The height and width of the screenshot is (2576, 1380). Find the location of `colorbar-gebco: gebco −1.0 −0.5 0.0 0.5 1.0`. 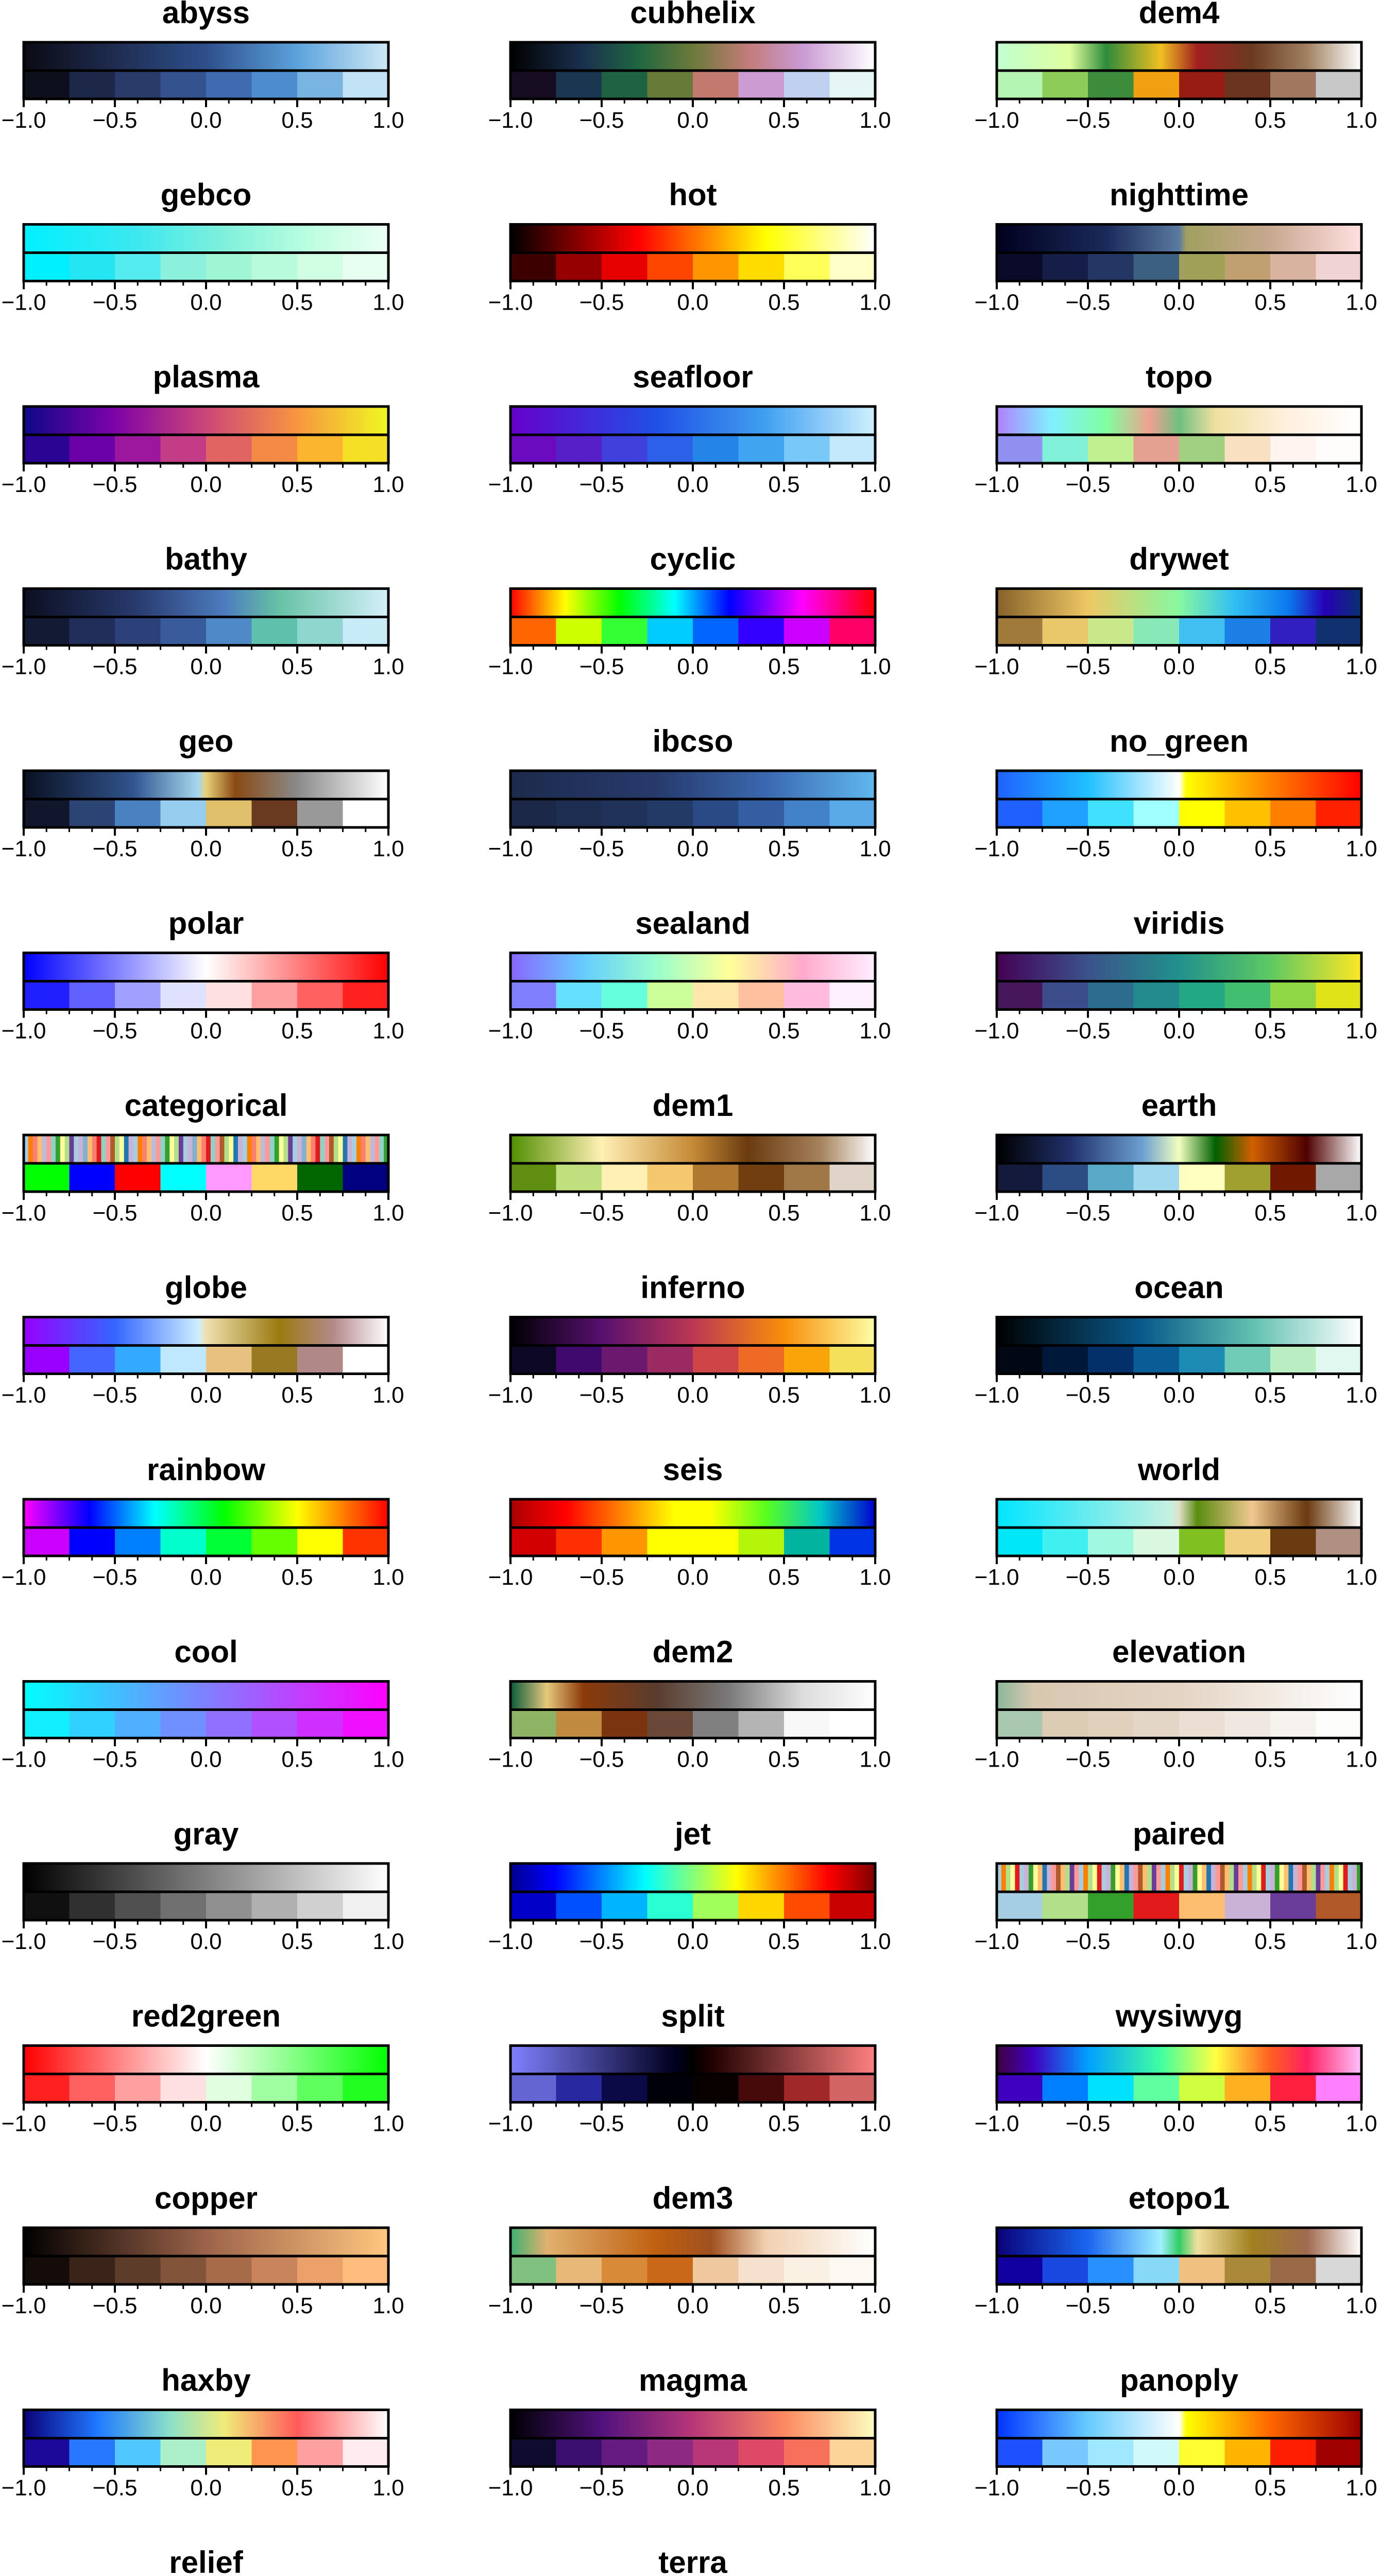

colorbar-gebco: gebco −1.0 −0.5 0.0 0.5 1.0 is located at coordinates (203, 246).